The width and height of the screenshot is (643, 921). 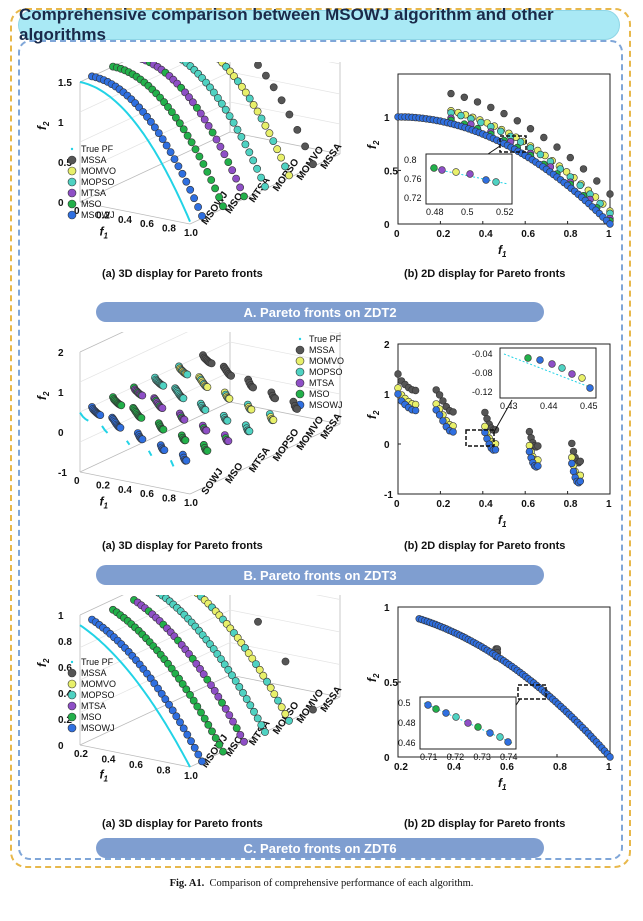 I want to click on zdt6-inset-point-msowj, so click(x=428, y=705).